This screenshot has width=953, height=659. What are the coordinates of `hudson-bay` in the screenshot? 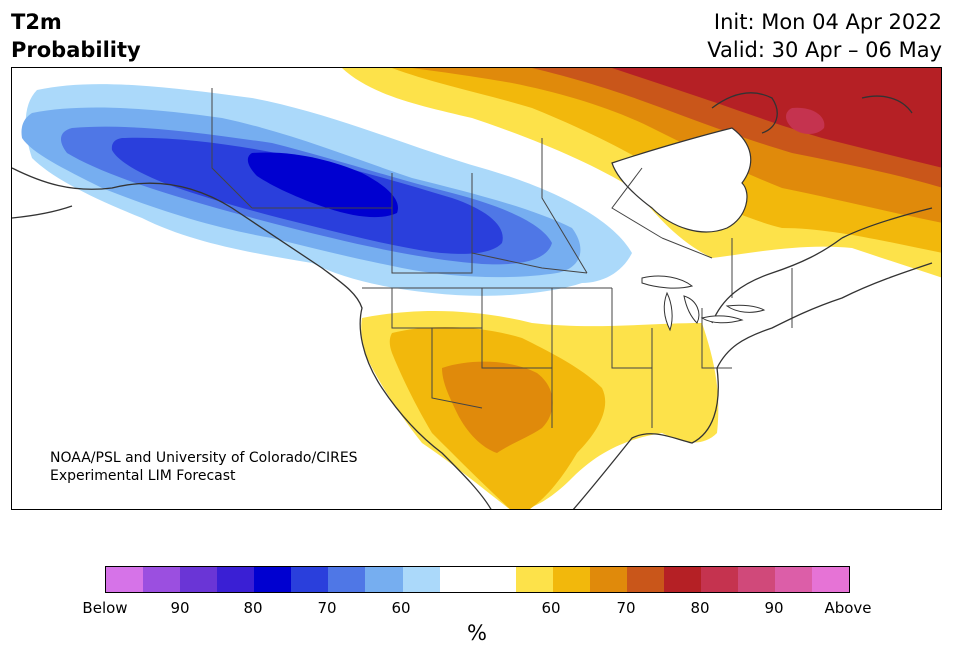 It's located at (681, 180).